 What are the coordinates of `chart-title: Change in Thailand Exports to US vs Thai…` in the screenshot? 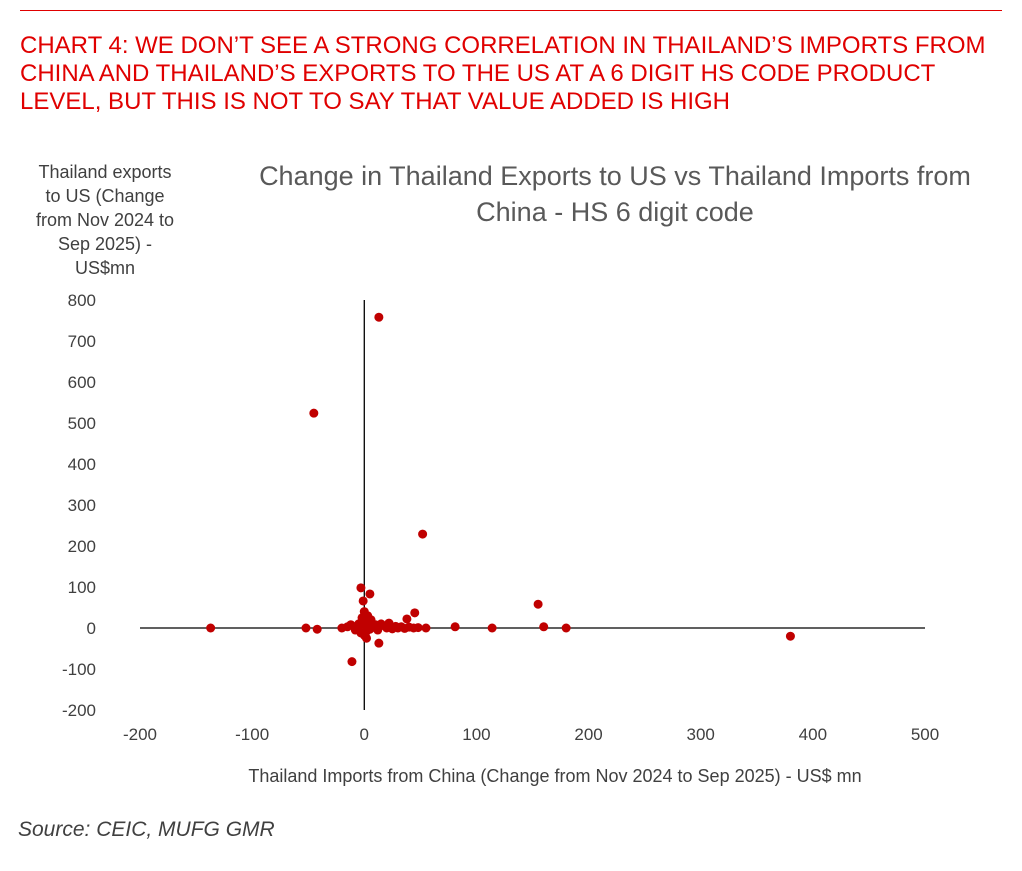 It's located at (615, 194).